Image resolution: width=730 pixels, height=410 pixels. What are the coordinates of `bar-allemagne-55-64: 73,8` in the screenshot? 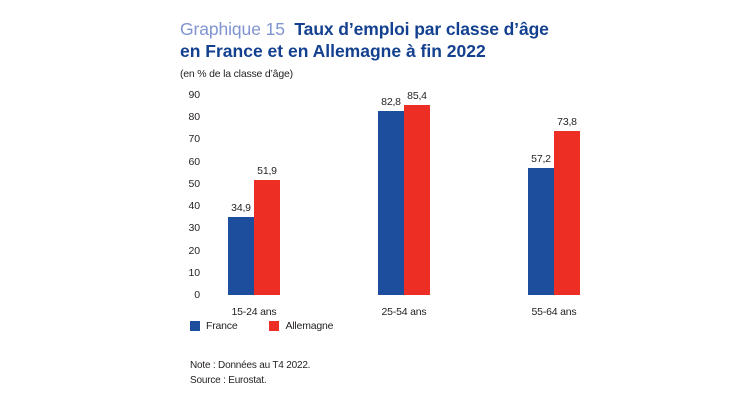 It's located at (567, 205).